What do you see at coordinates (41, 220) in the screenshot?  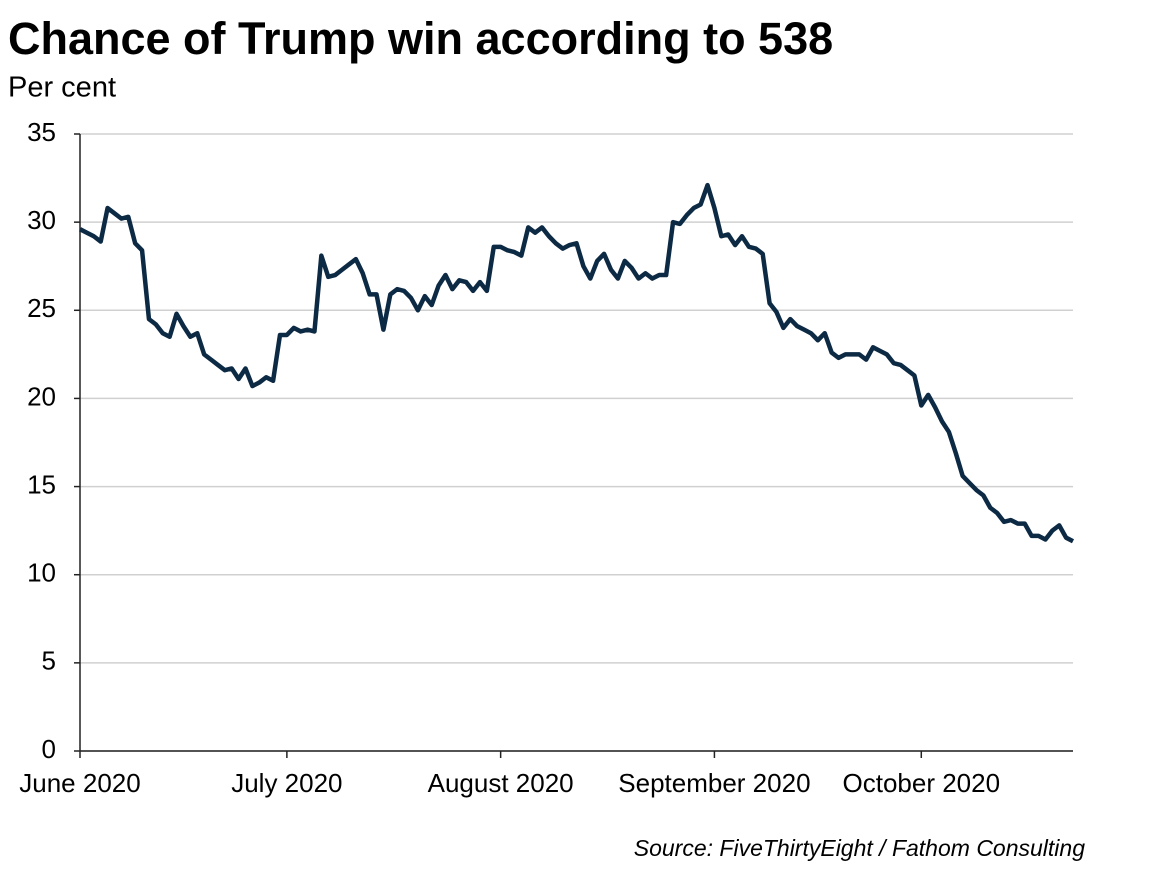 I see `y-tick-label: 30` at bounding box center [41, 220].